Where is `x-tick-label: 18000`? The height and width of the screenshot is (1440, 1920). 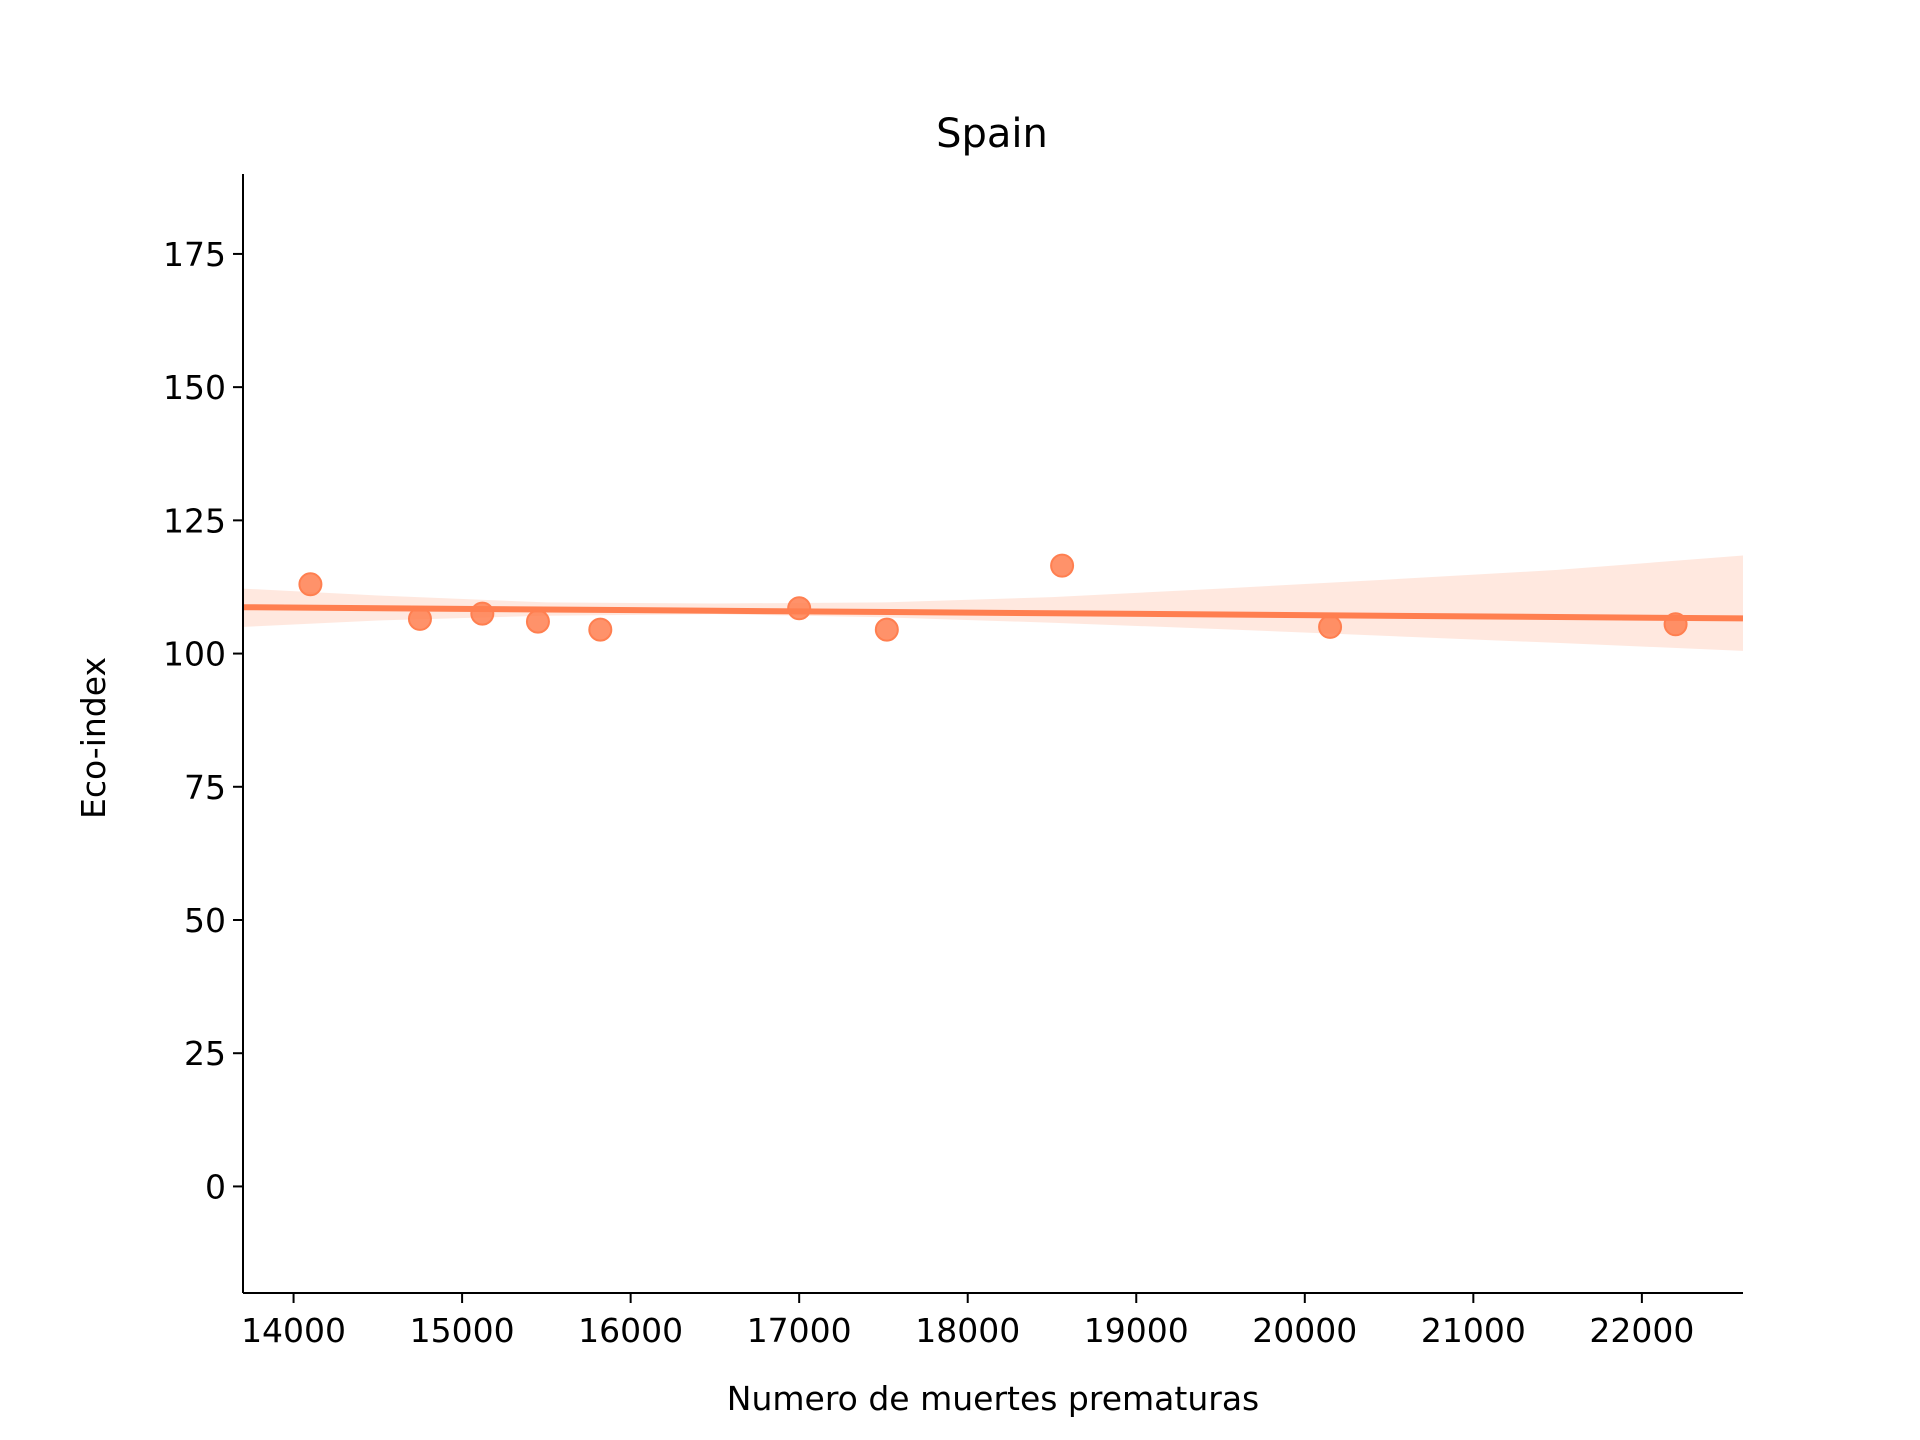 x-tick-label: 18000 is located at coordinates (967, 1330).